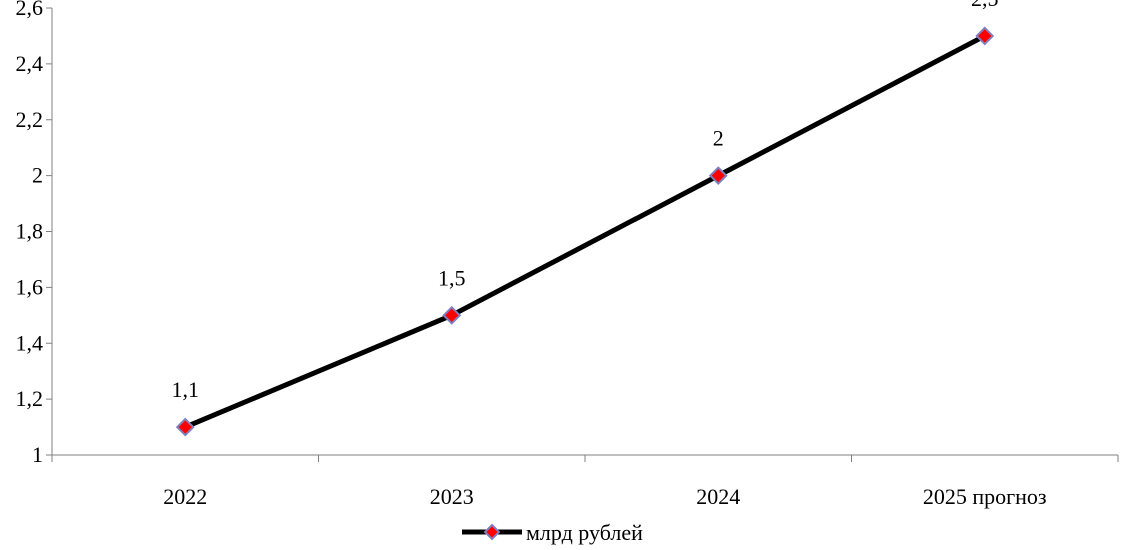  What do you see at coordinates (37, 175) in the screenshot?
I see `y-tick-label: 2` at bounding box center [37, 175].